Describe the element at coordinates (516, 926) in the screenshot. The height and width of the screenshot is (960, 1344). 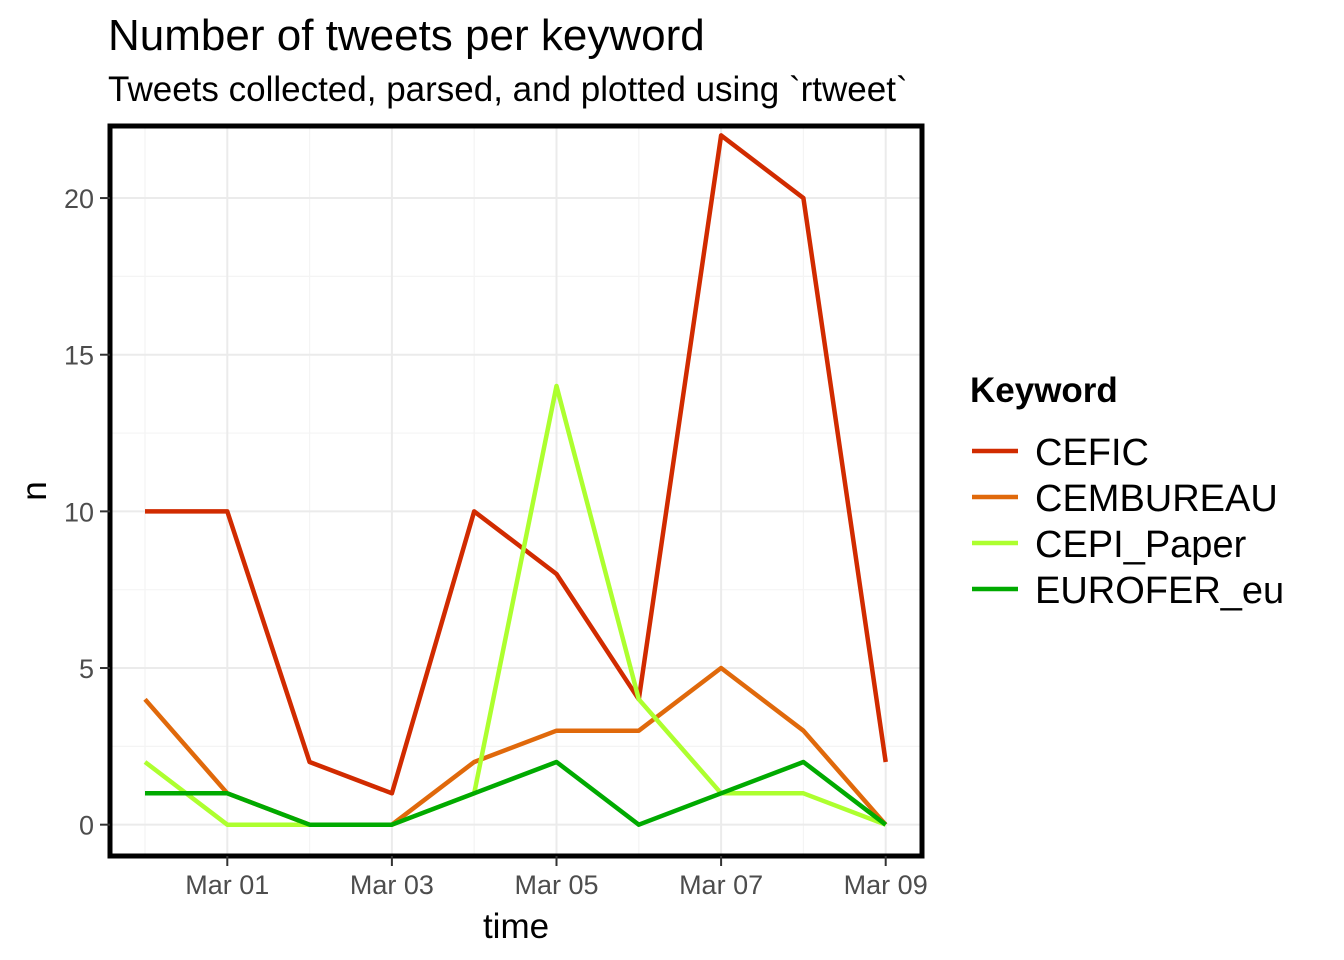
I see `x-axis-label: time` at that location.